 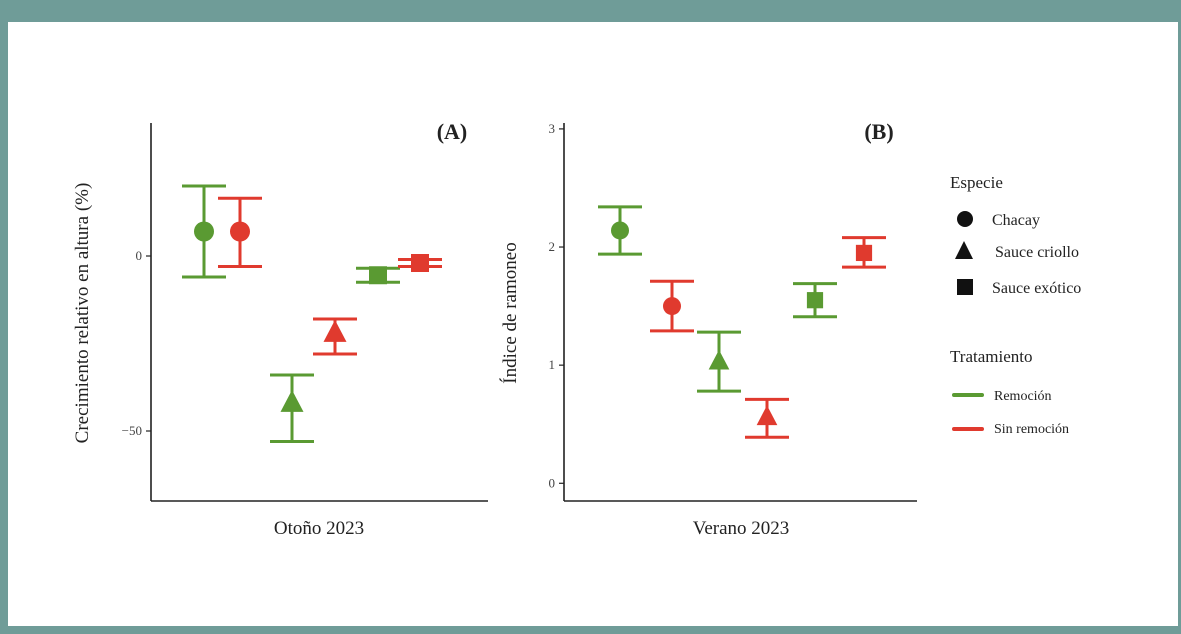 I want to click on y-tick-label: 3, so click(x=552, y=128).